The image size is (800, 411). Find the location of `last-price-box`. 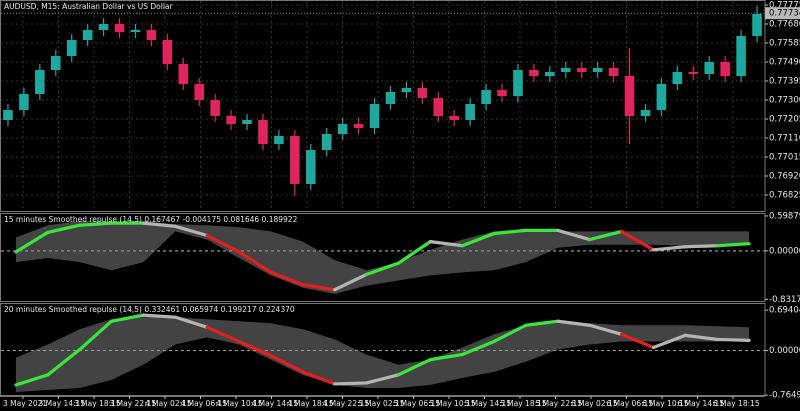

last-price-box is located at coordinates (782, 13).